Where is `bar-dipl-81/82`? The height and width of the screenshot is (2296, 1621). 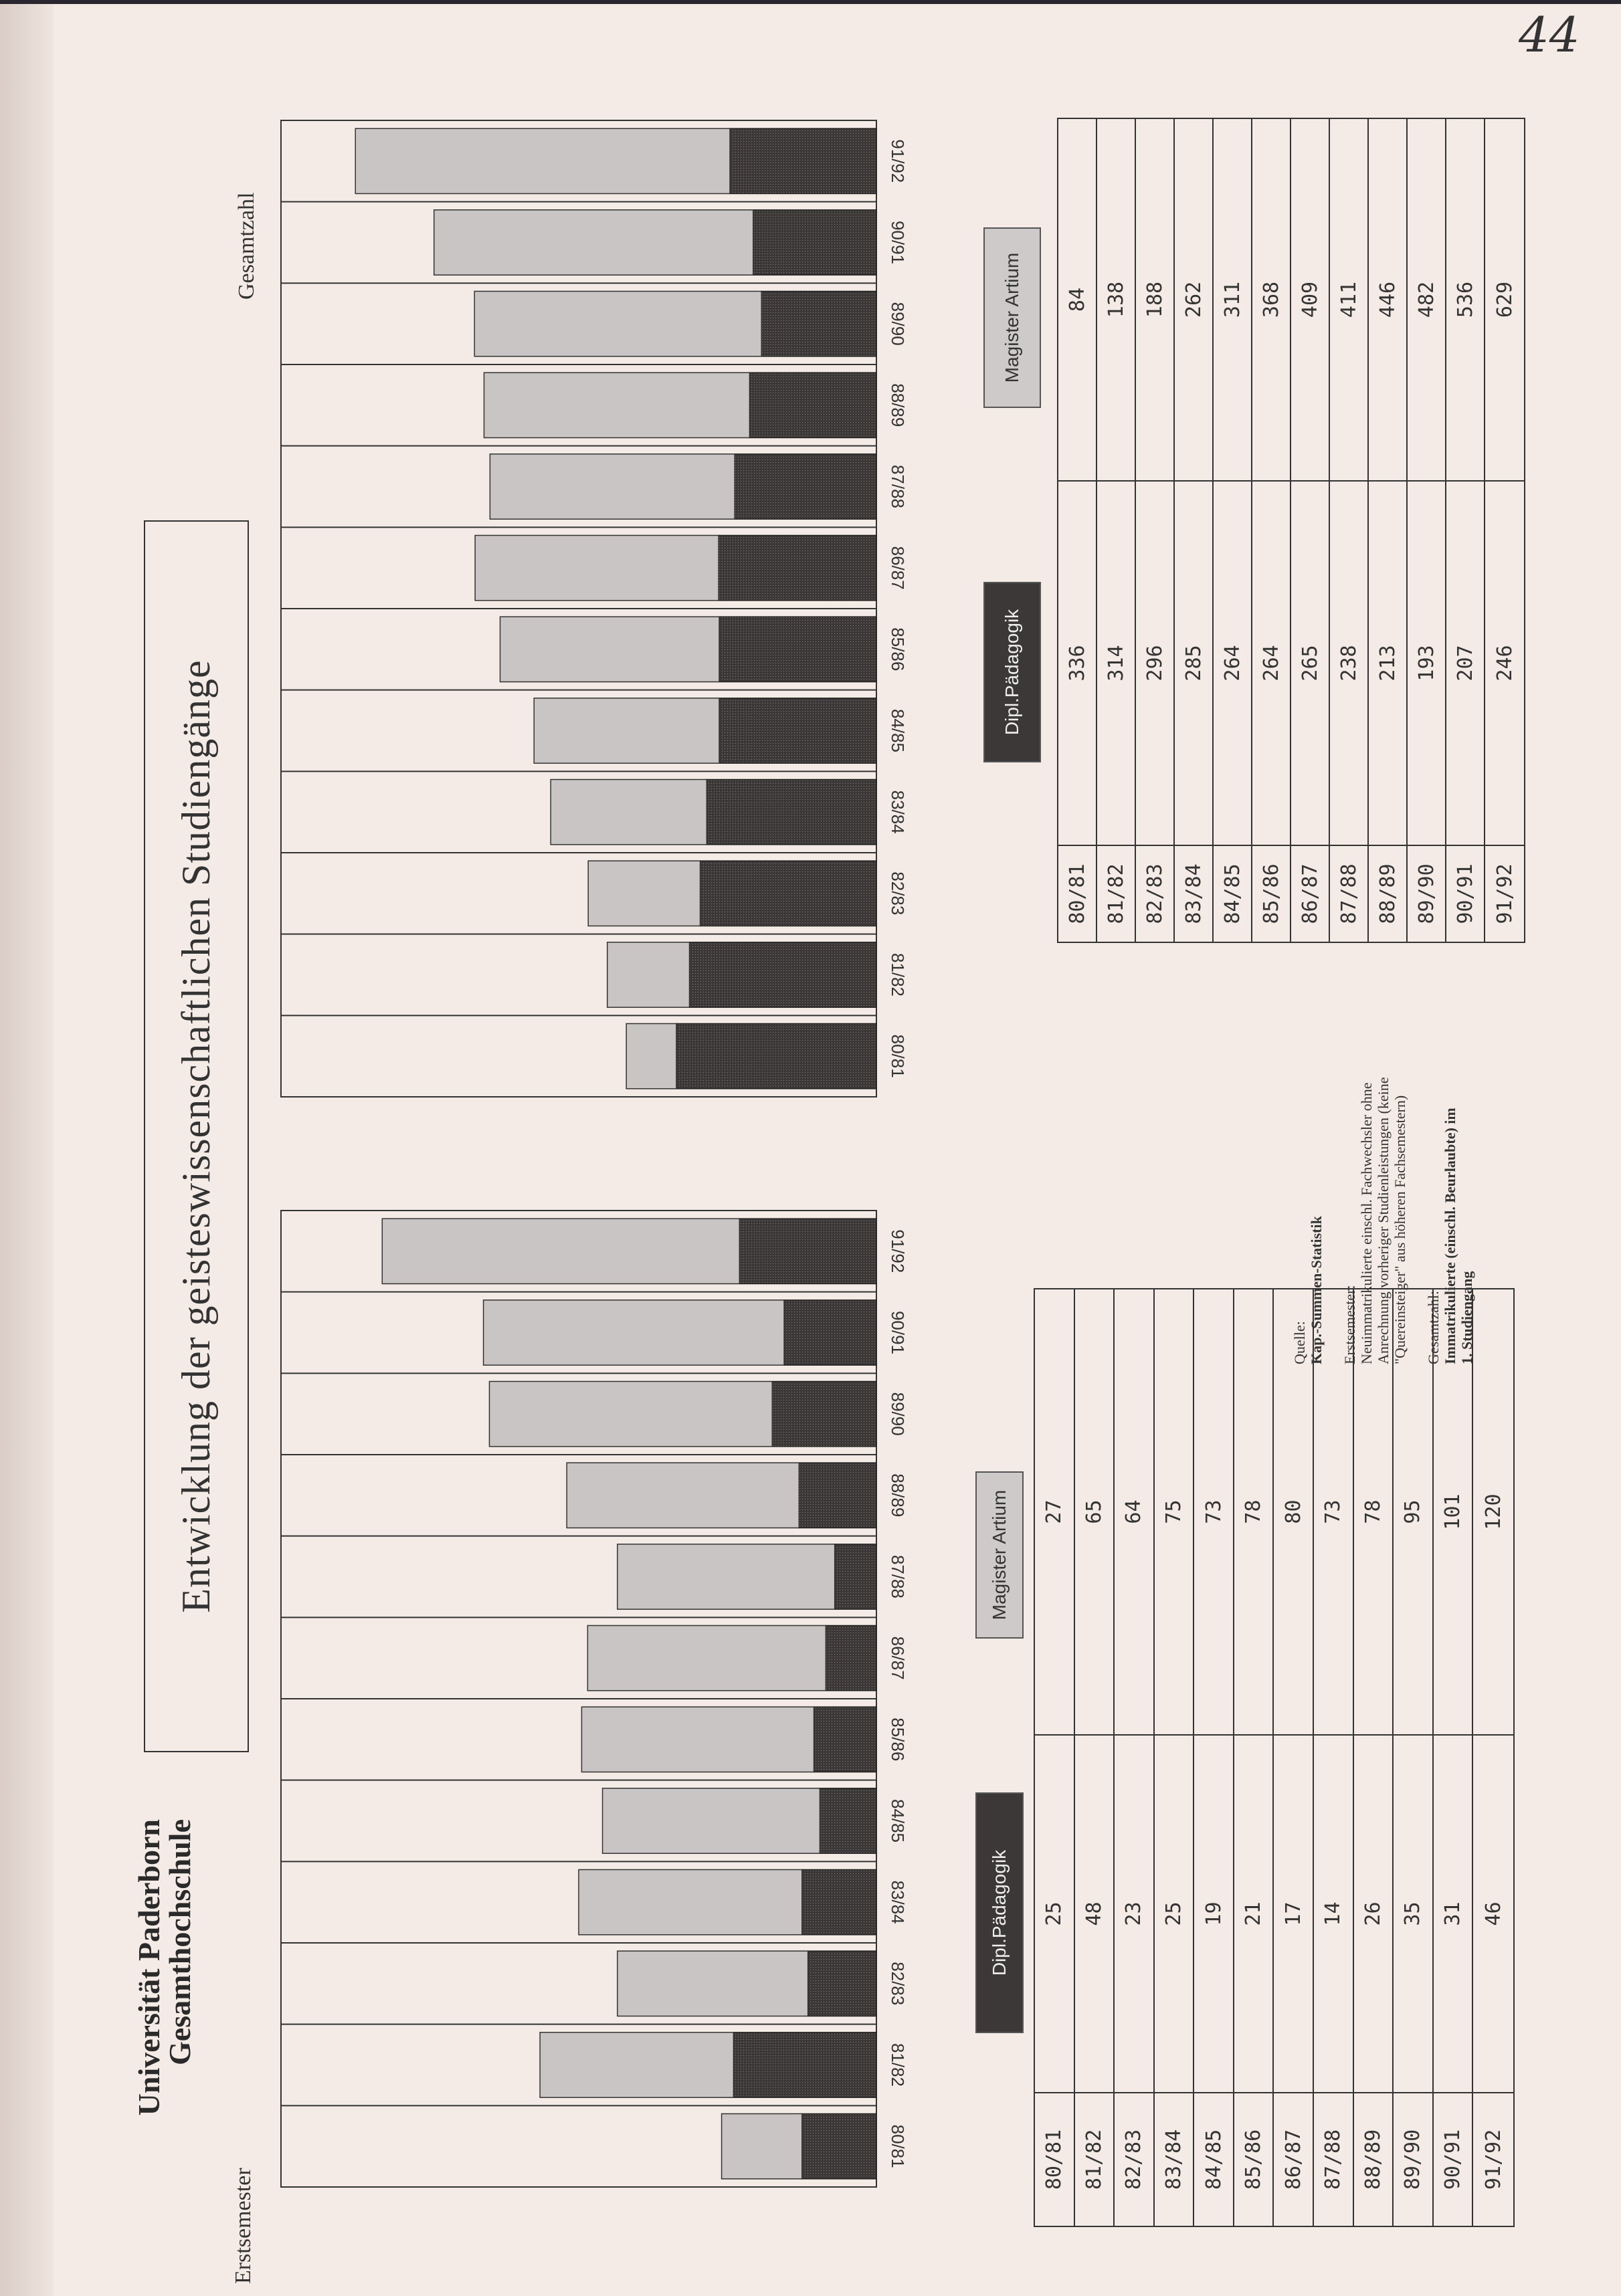
bar-dipl-81/82 is located at coordinates (805, 2065).